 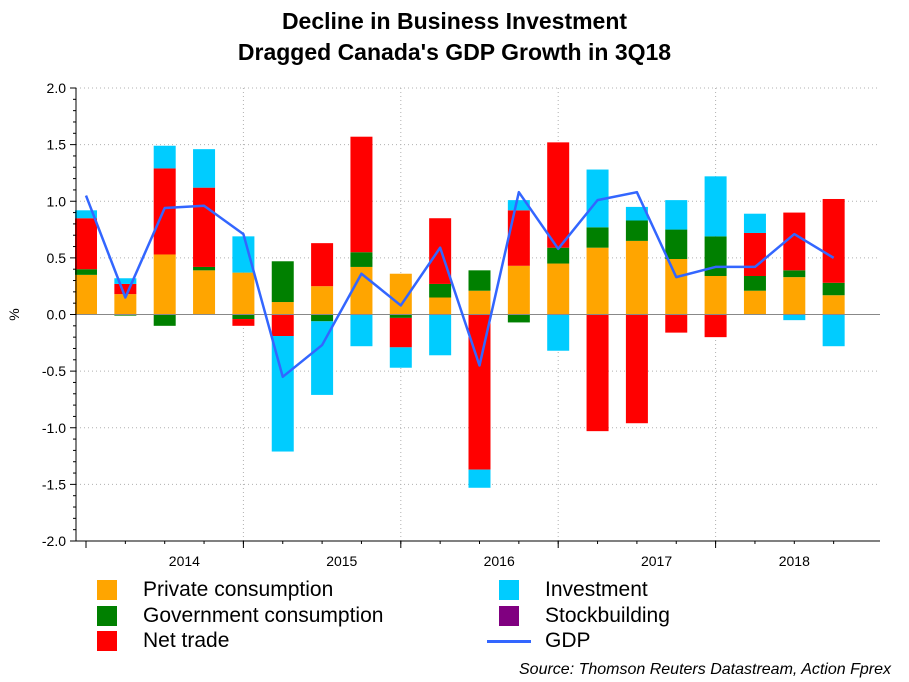 I want to click on y-tick-label: 2.0, so click(x=57, y=88).